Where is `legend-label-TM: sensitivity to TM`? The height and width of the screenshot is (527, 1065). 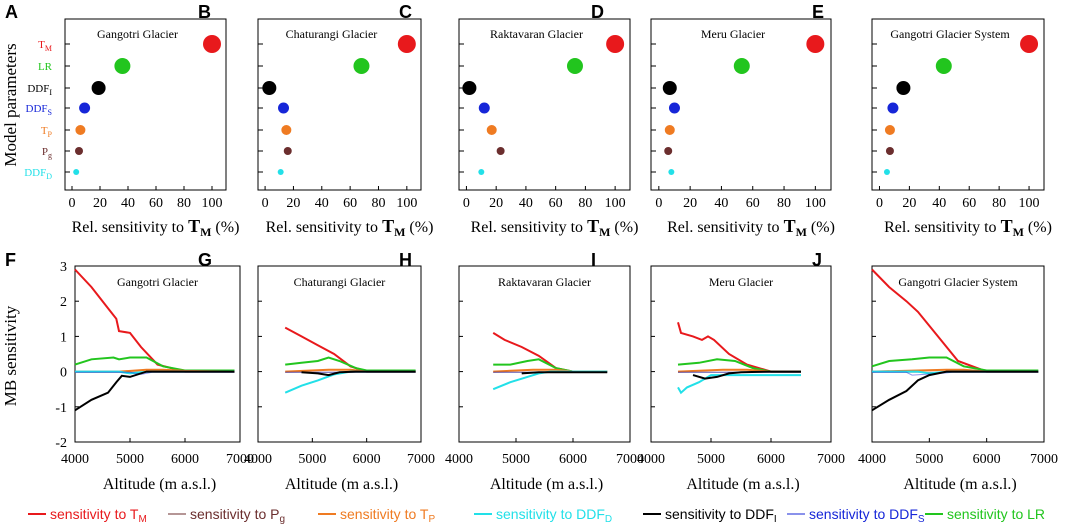
legend-label-TM: sensitivity to TM is located at coordinates (98, 515).